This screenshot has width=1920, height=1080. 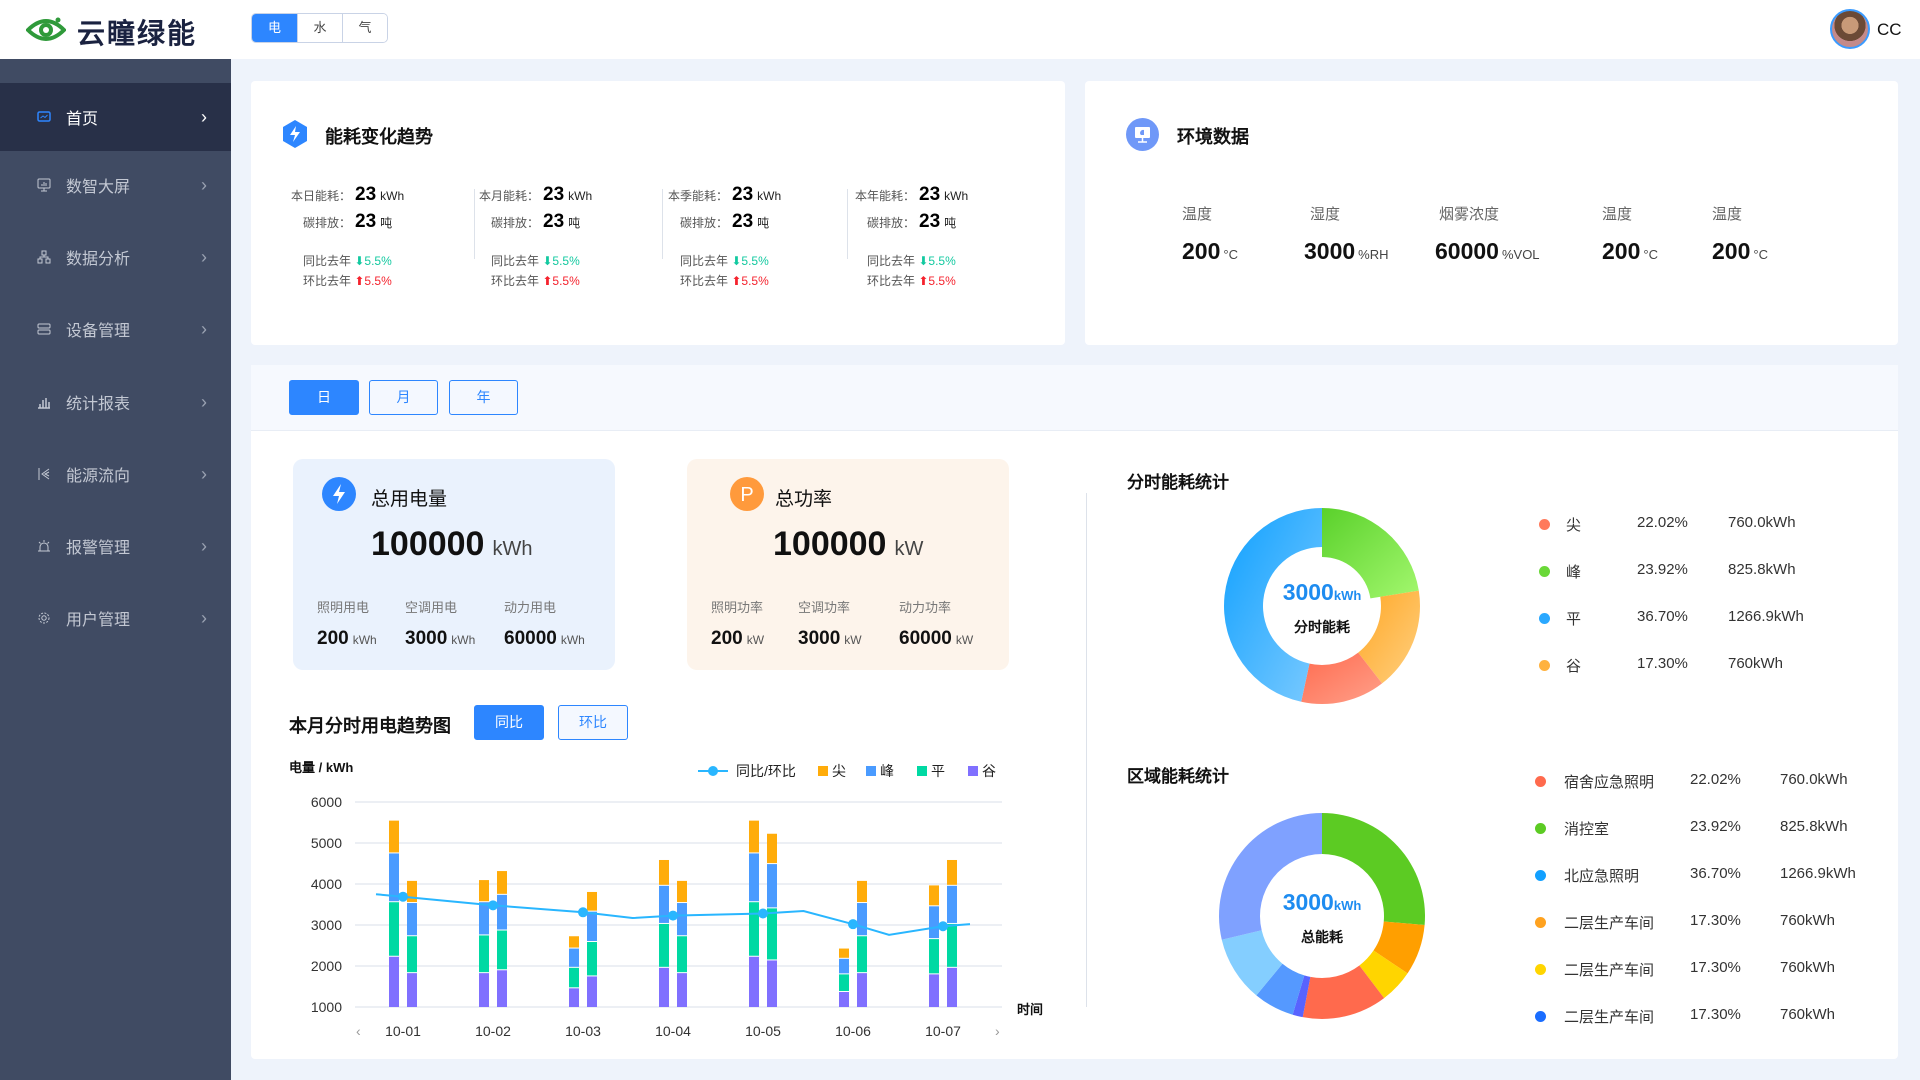 What do you see at coordinates (1487, 234) in the screenshot?
I see `env-item: 烟雾浓度 60000 %VOL` at bounding box center [1487, 234].